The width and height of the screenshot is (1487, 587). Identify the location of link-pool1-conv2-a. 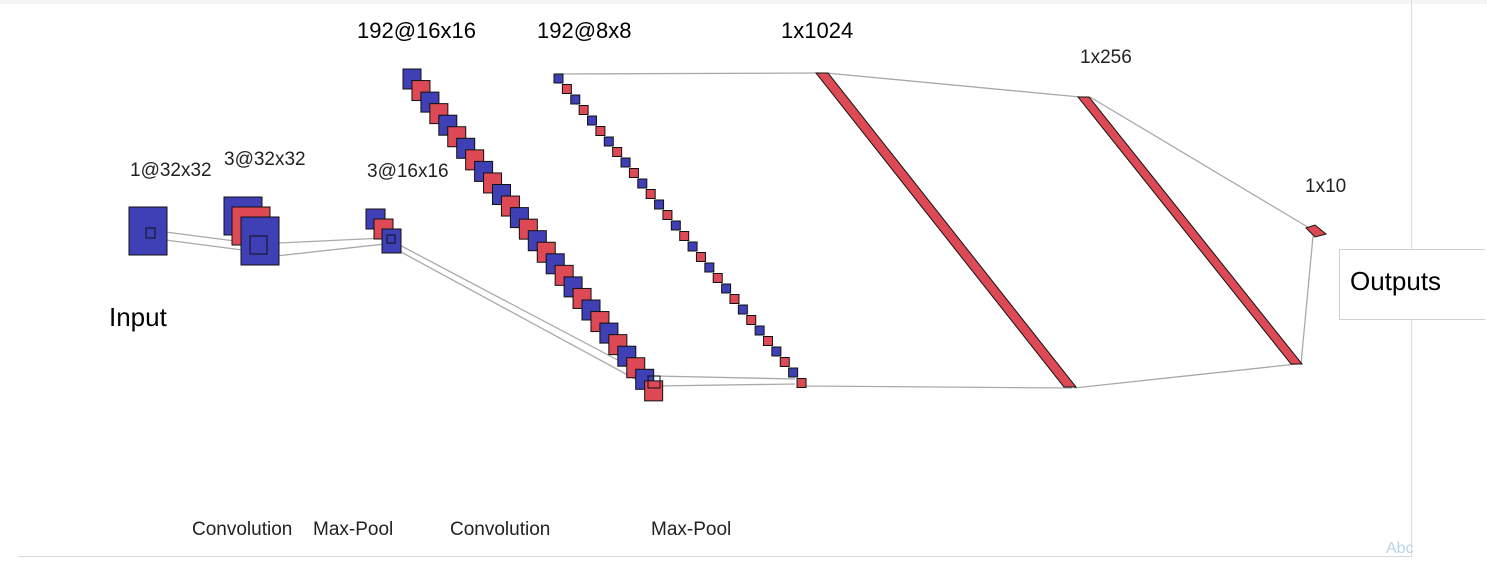
(519, 308).